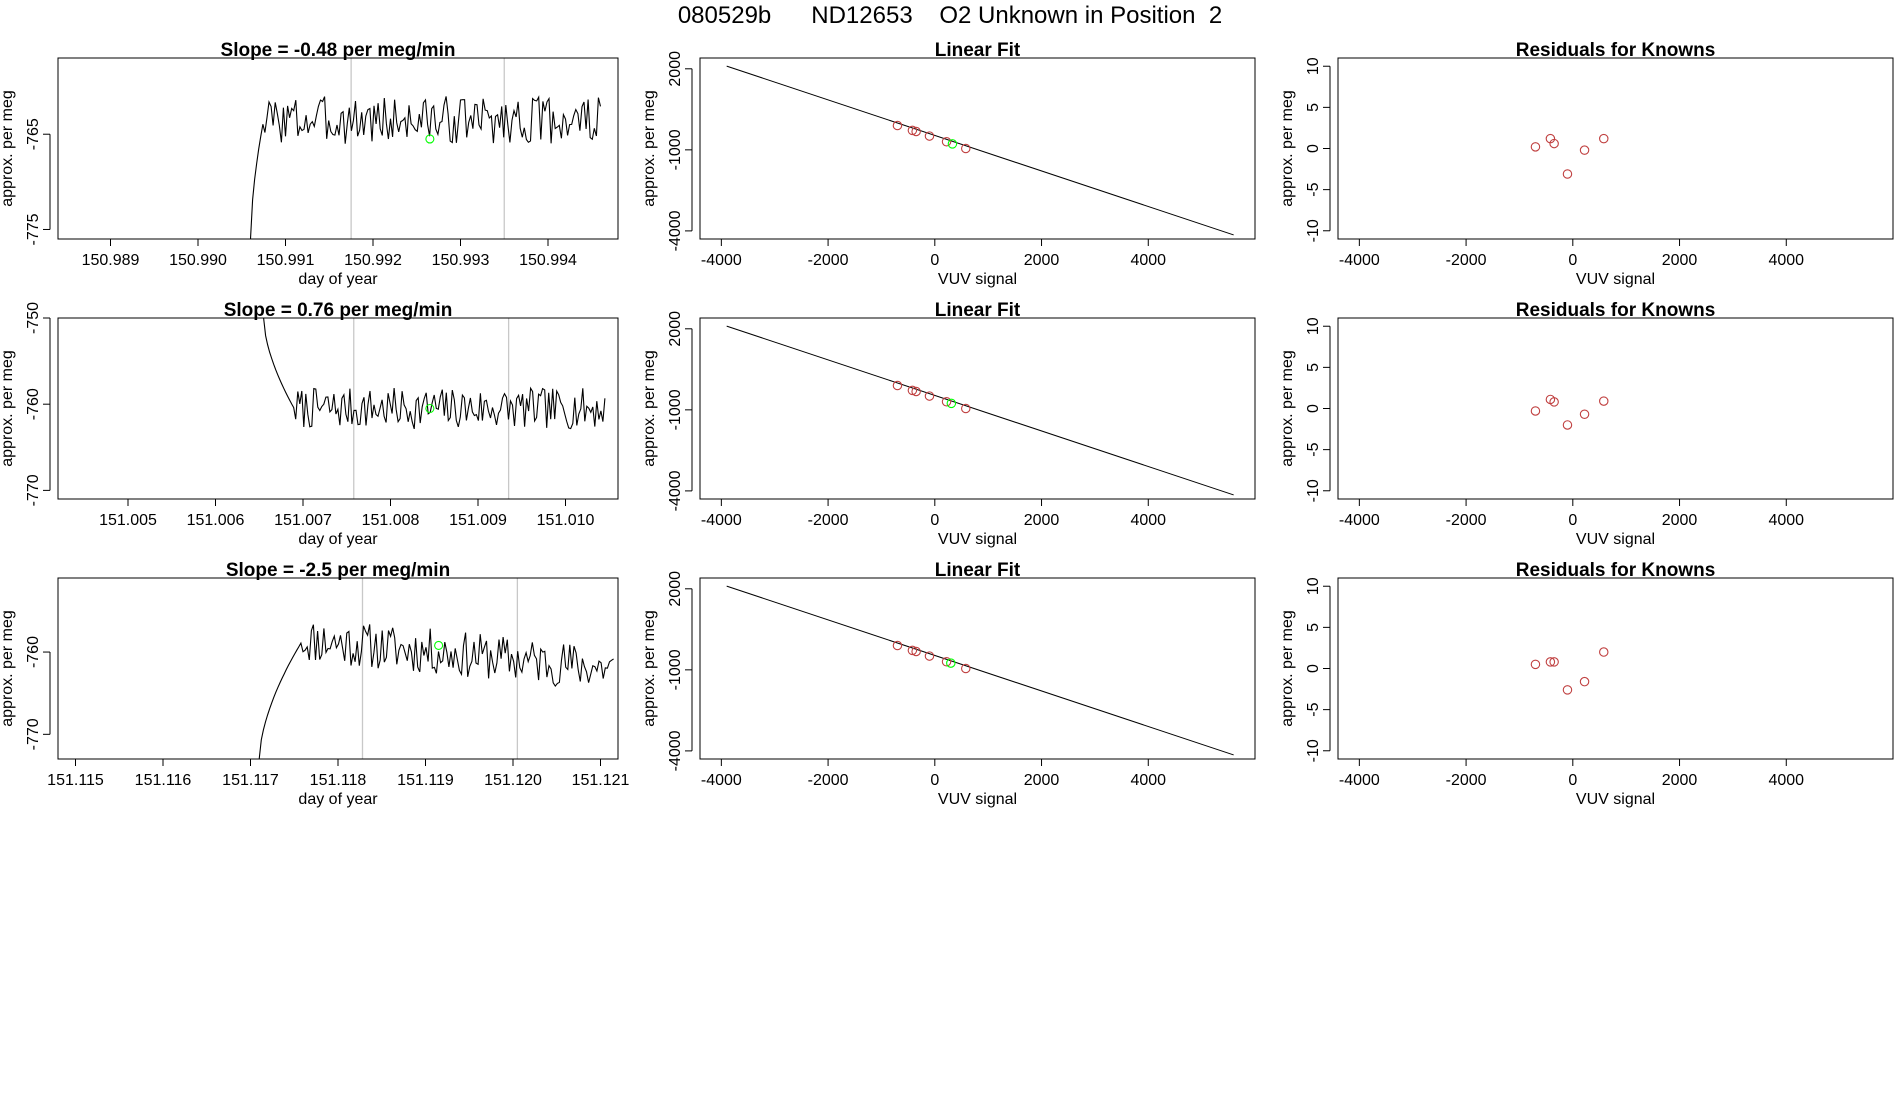 This screenshot has height=1100, width=1900. What do you see at coordinates (1313, 449) in the screenshot?
I see `residuals-2-y-tick-label-3: -5` at bounding box center [1313, 449].